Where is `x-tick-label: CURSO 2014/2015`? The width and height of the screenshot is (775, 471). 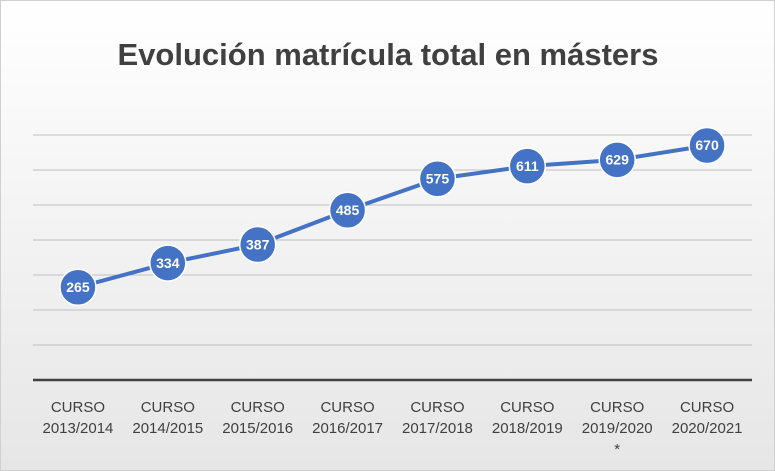 x-tick-label: CURSO 2014/2015 is located at coordinates (168, 418).